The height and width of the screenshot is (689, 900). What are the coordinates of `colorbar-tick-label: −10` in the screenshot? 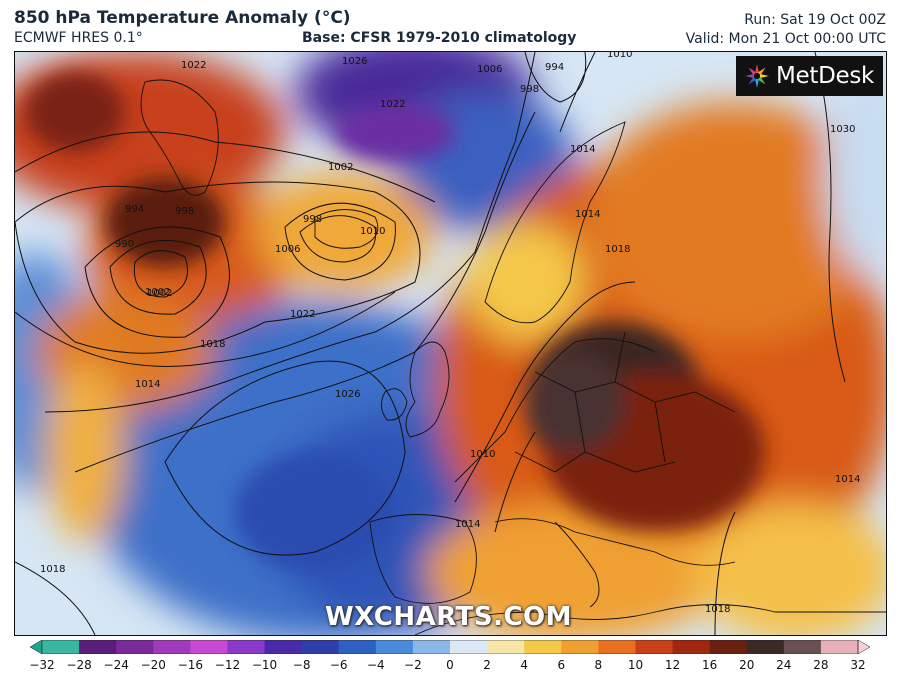 It's located at (264, 665).